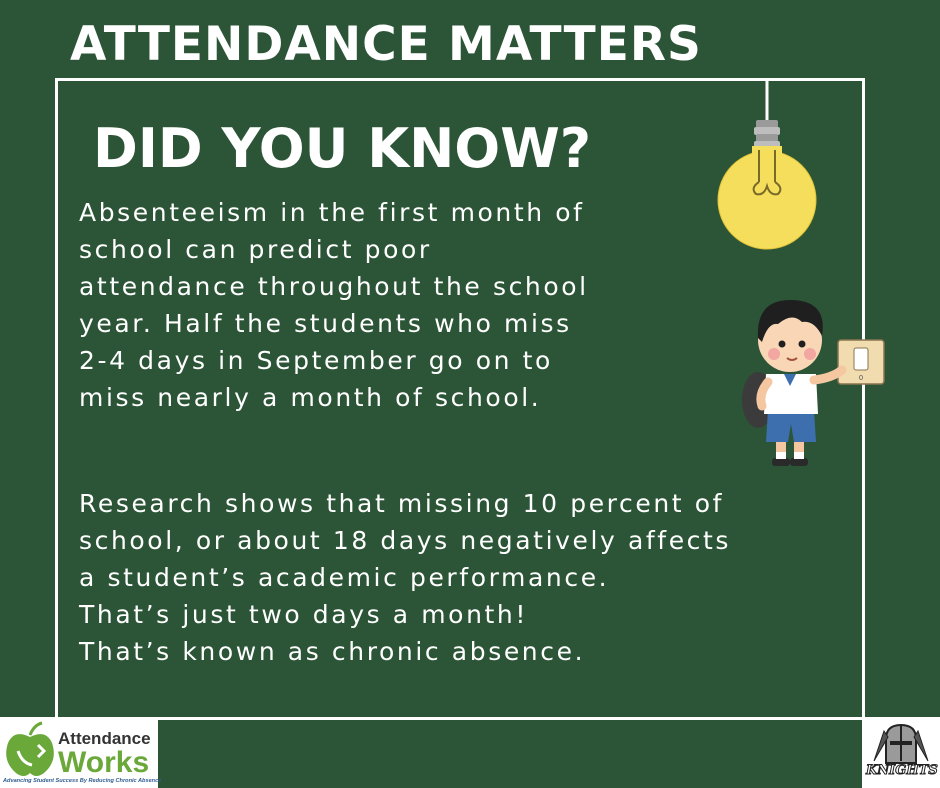  Describe the element at coordinates (344, 577) in the screenshot. I see `paragraph-line: a student’s academic performance.` at that location.